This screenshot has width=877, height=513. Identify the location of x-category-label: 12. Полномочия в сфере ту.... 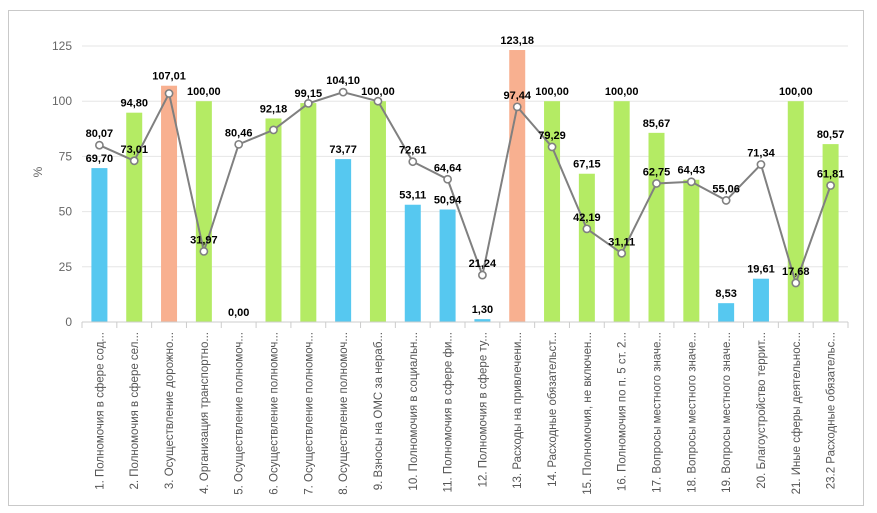
(483, 409).